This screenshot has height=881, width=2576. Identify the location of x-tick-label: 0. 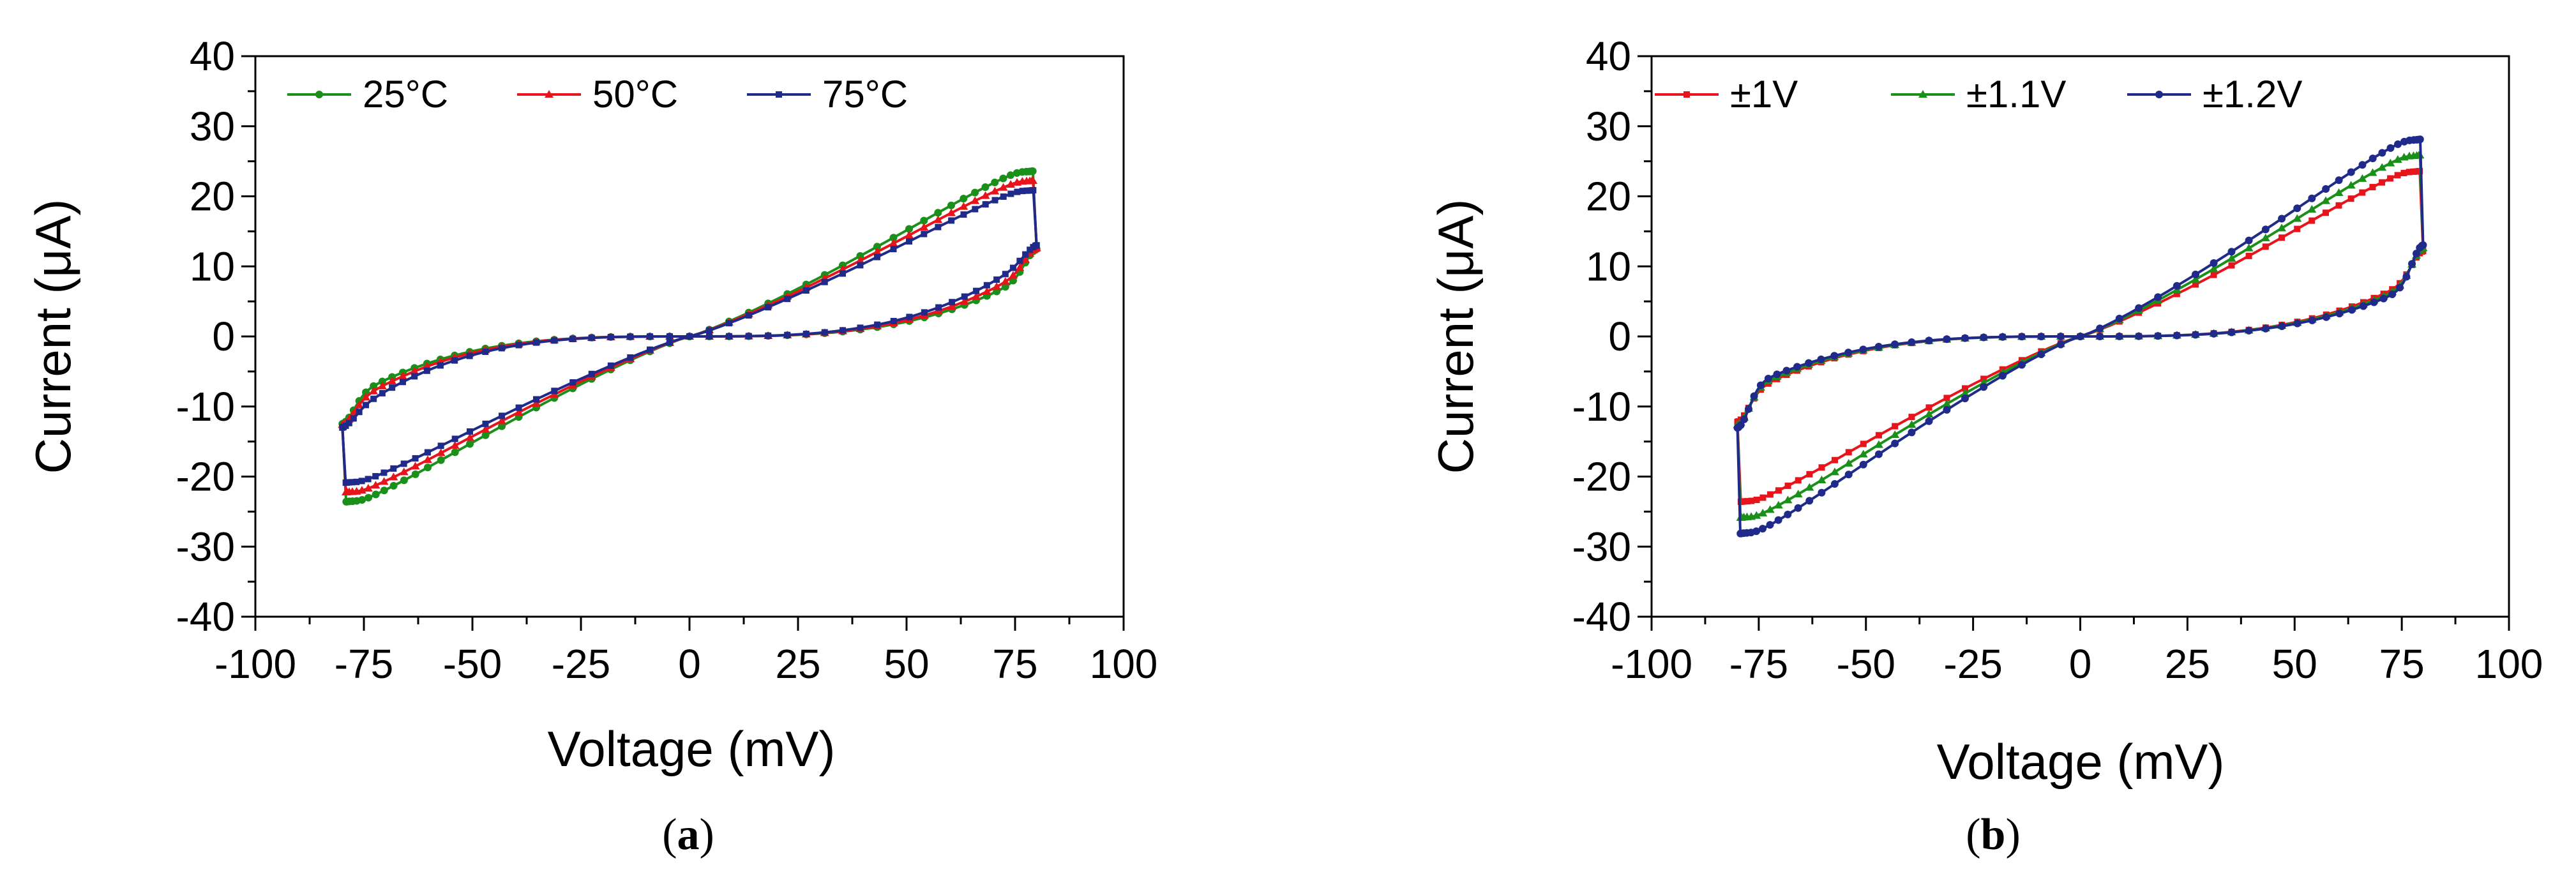
(689, 664).